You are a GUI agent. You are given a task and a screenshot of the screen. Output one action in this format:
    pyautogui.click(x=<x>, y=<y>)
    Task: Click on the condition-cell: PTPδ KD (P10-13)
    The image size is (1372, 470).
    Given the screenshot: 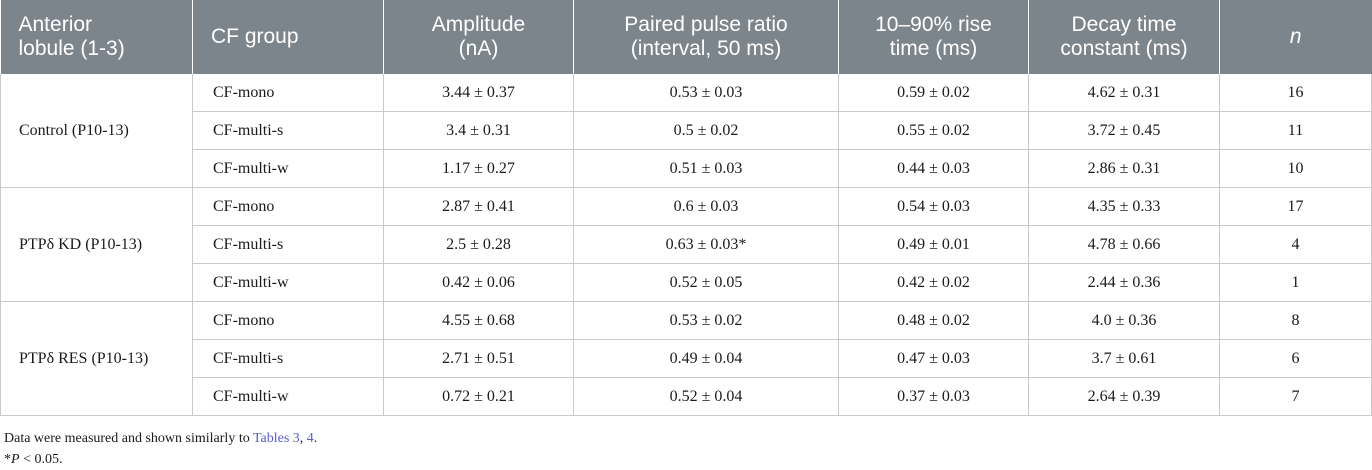 What is the action you would take?
    pyautogui.click(x=96, y=244)
    